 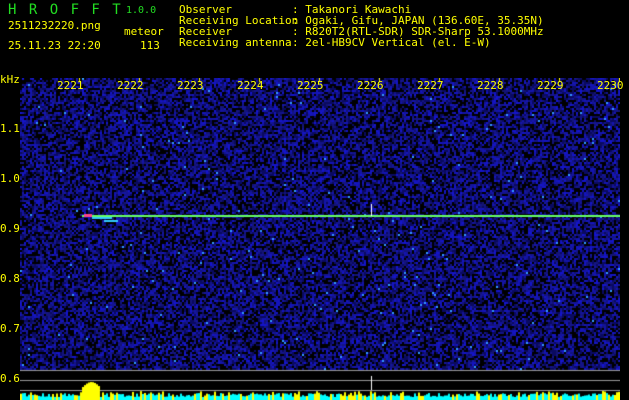 I want to click on file-datetime: 25.11.23 22:20, so click(x=54, y=45).